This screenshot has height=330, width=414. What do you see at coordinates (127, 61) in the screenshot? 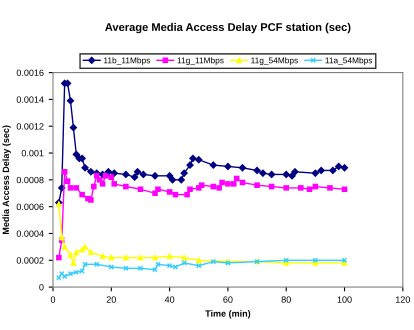
I see `legend-label: 11b_11Mbps` at bounding box center [127, 61].